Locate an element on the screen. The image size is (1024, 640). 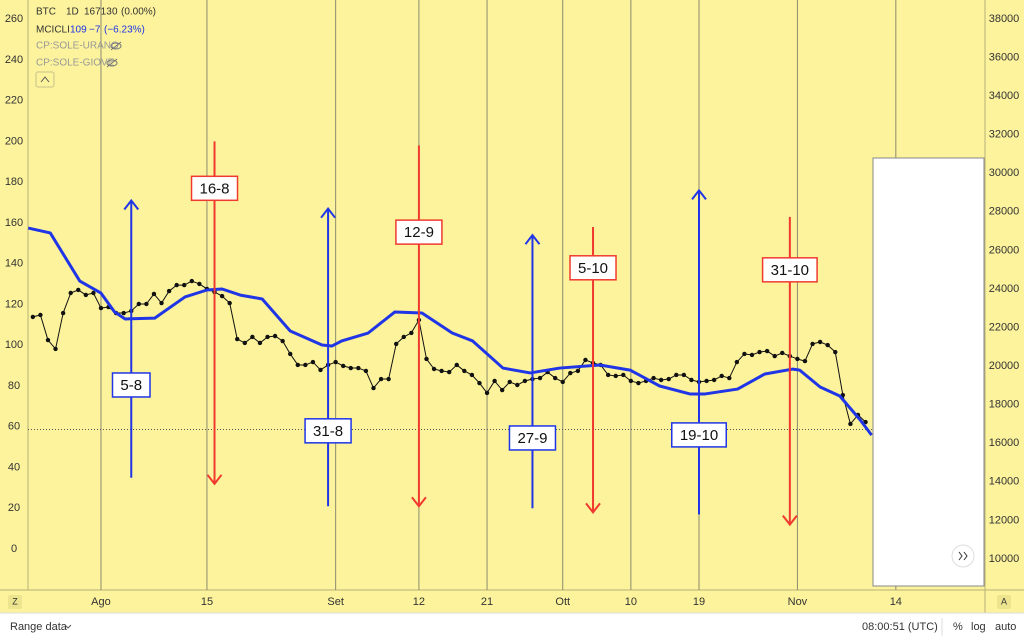
y2-tick-label: 30000 is located at coordinates (1004, 173).